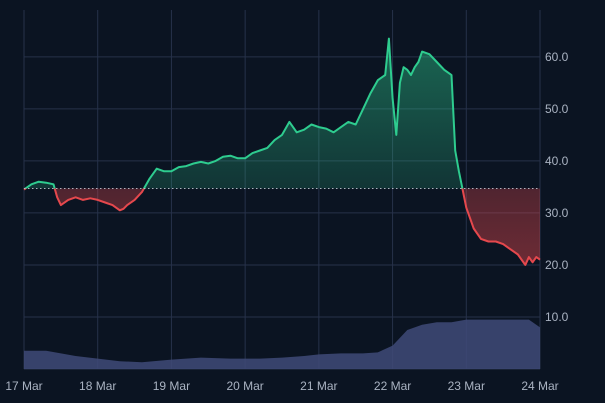  What do you see at coordinates (171, 386) in the screenshot?
I see `x-tick-label: 19 Mar` at bounding box center [171, 386].